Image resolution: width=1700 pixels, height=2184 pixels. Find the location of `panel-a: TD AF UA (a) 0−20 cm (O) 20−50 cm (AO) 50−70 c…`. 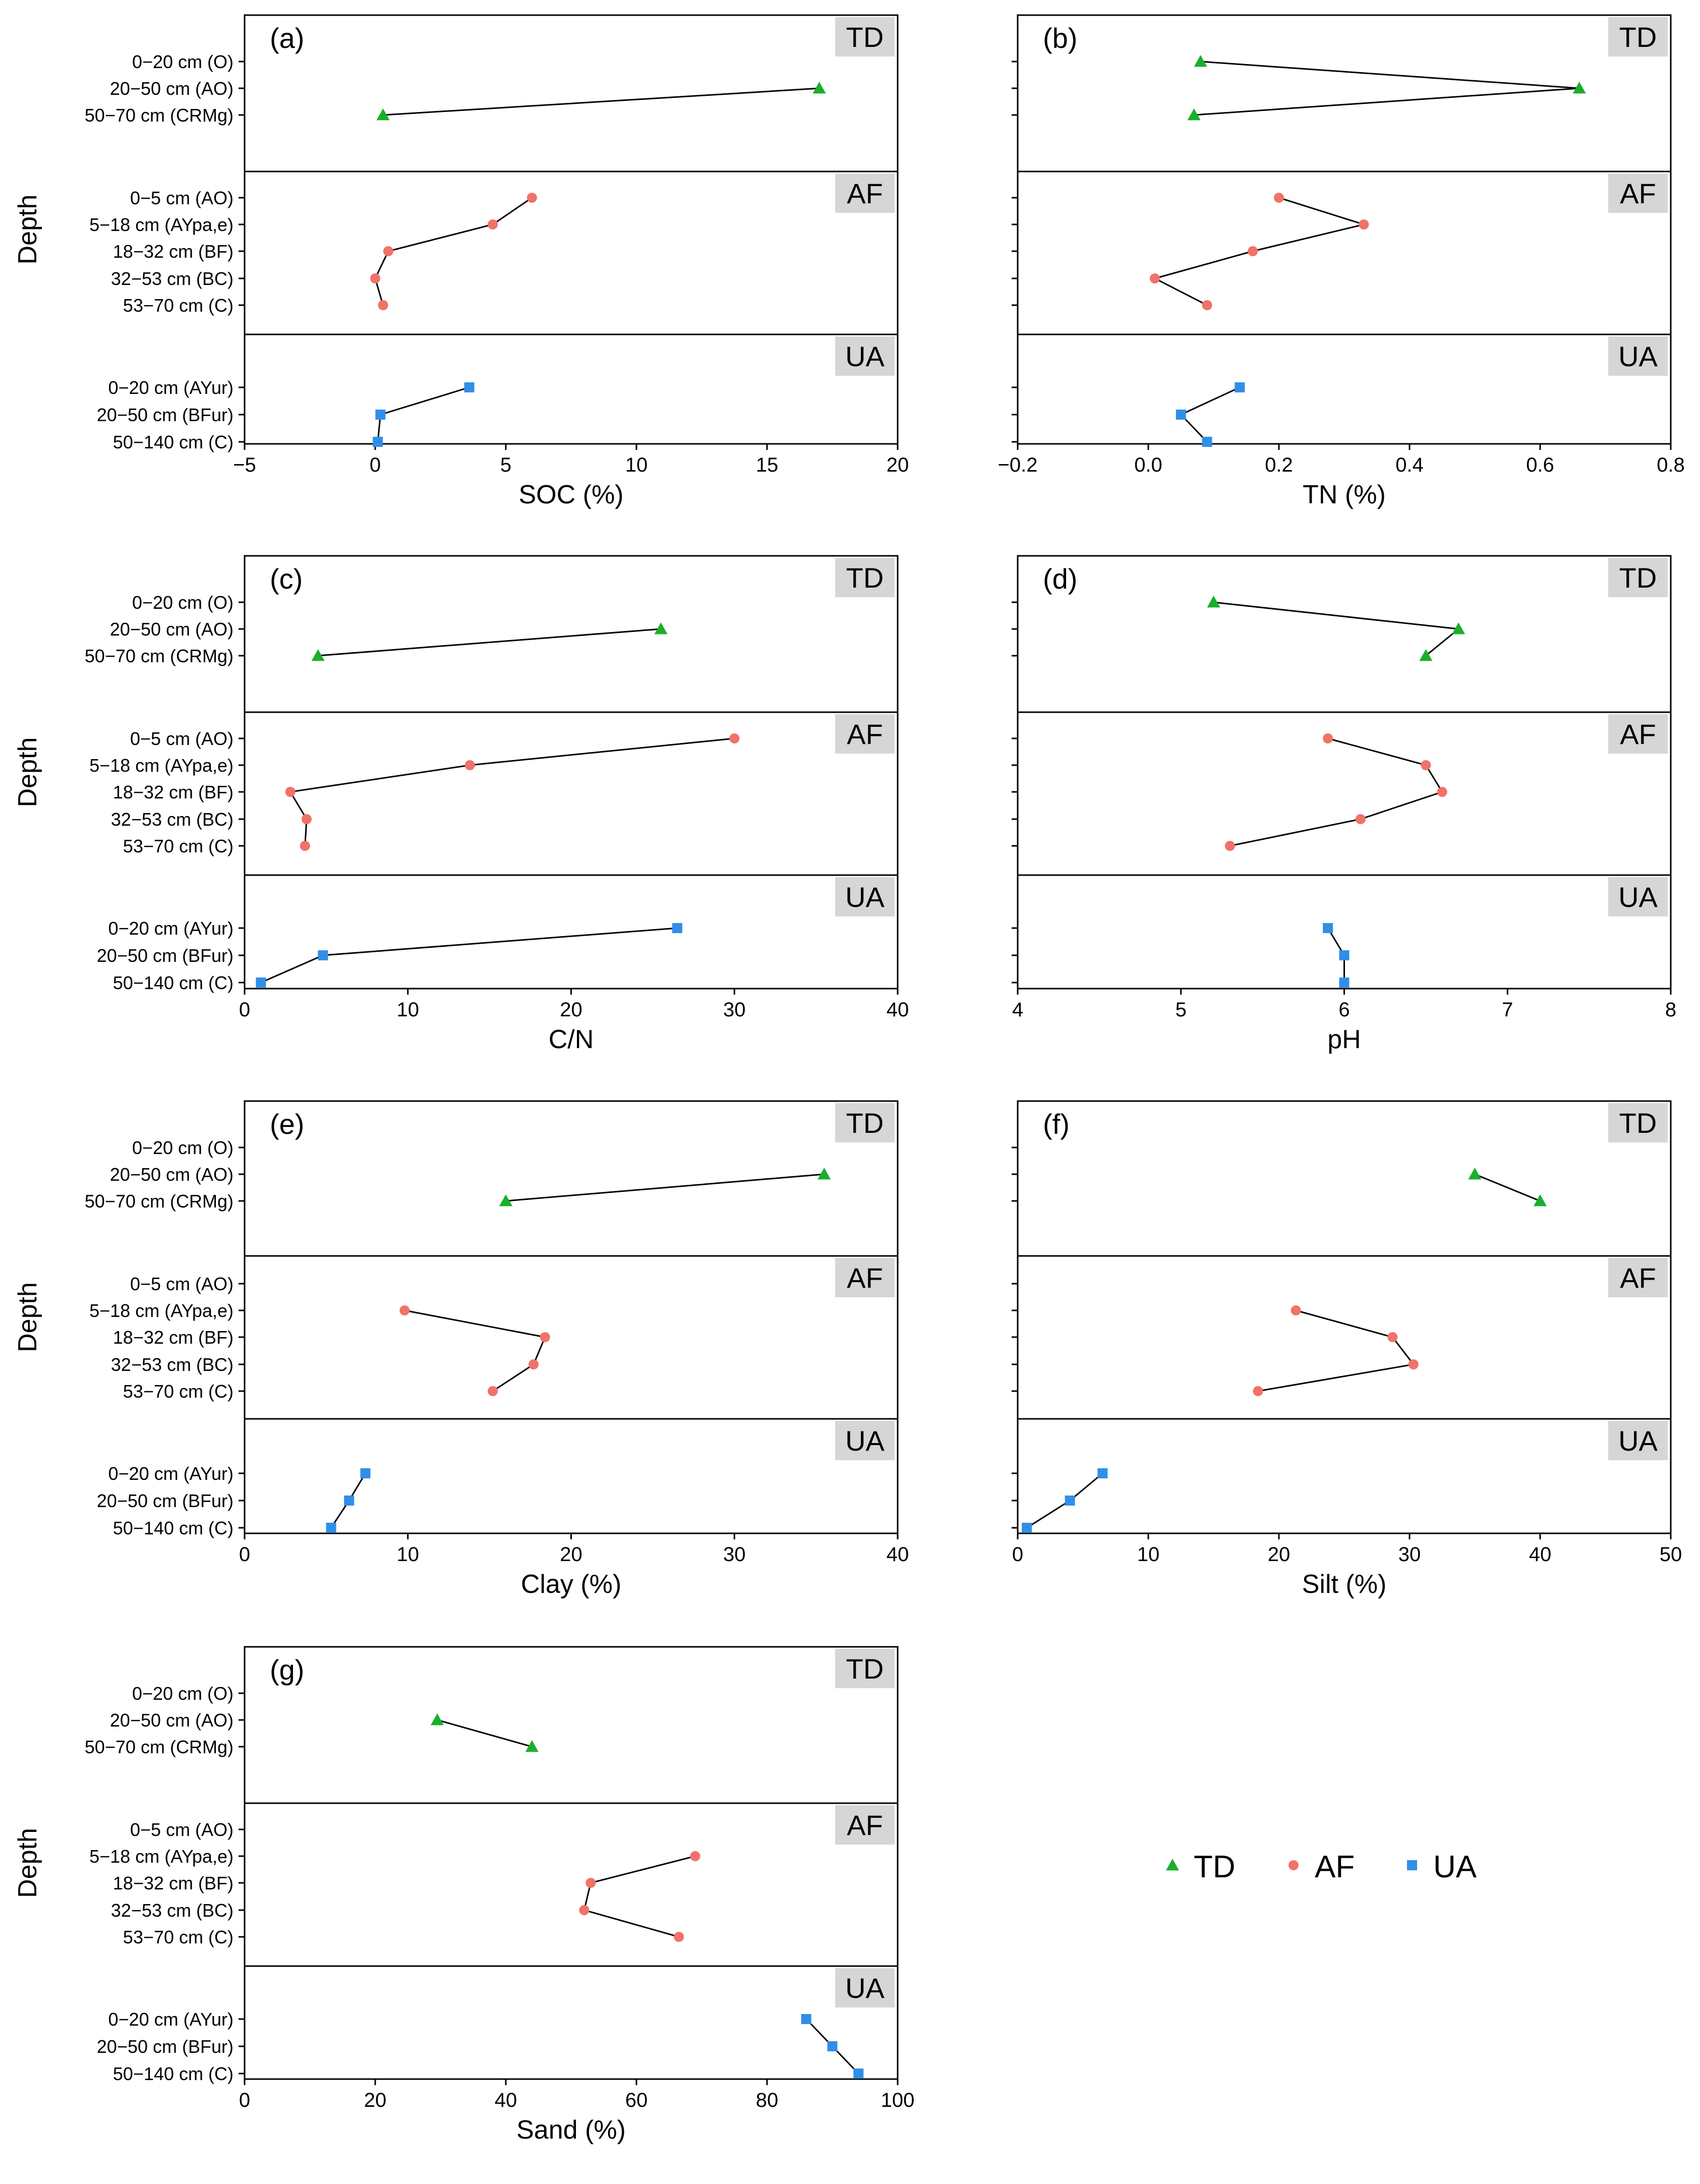

panel-a: TD AF UA (a) 0−20 cm (O) 20−50 cm (AO) 50−70 c… is located at coordinates (461, 261).